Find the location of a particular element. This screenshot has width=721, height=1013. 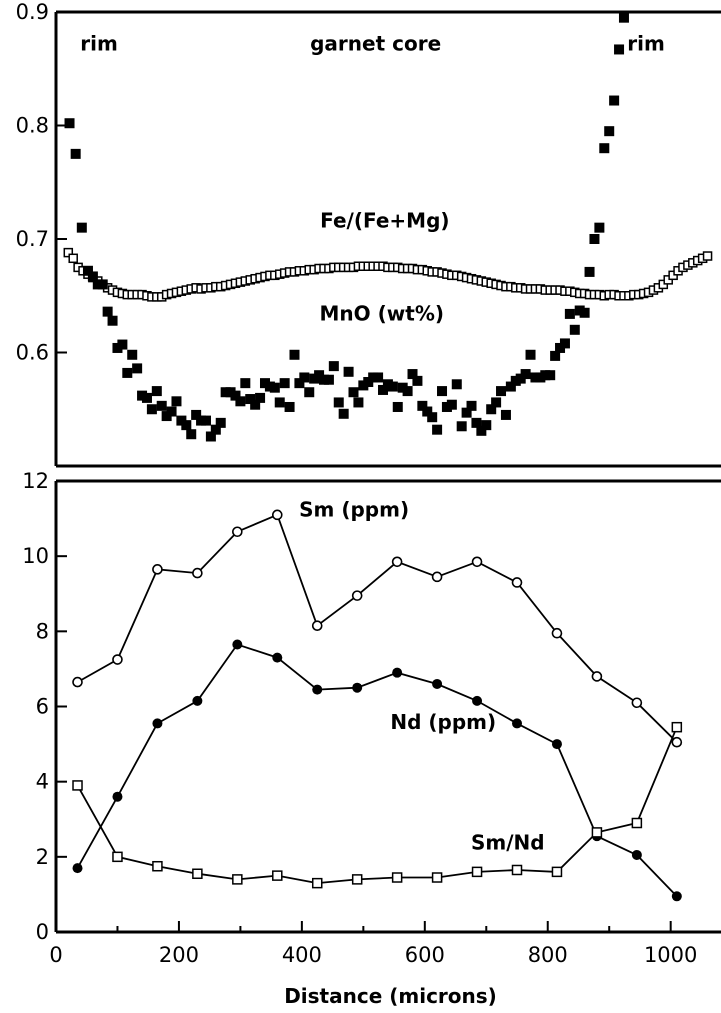

annotation-label: garnet core is located at coordinates (375, 44).